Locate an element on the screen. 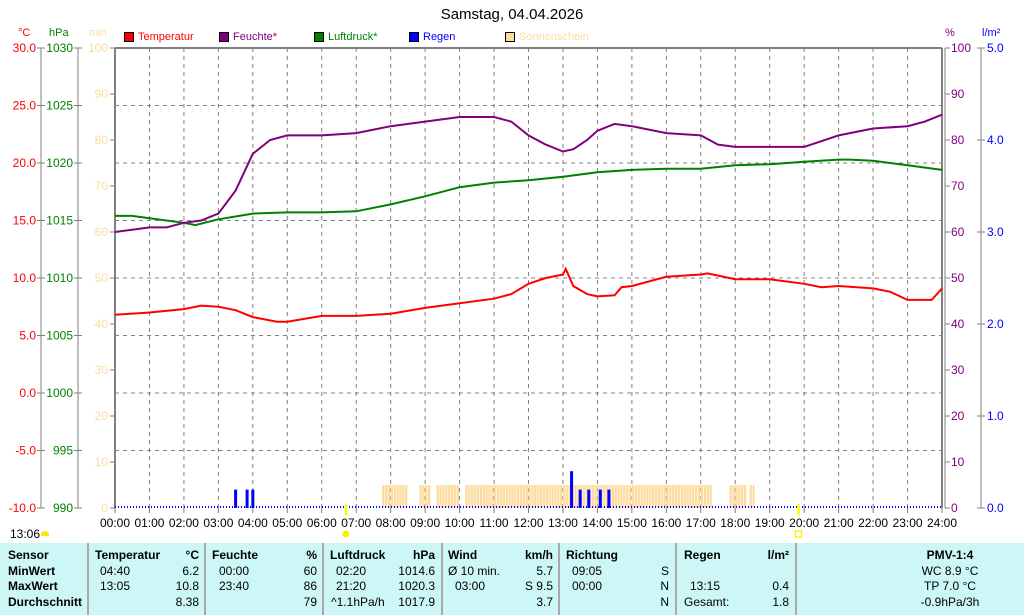 The width and height of the screenshot is (1024, 615). wind-max-value: S 9.5 is located at coordinates (538, 586).